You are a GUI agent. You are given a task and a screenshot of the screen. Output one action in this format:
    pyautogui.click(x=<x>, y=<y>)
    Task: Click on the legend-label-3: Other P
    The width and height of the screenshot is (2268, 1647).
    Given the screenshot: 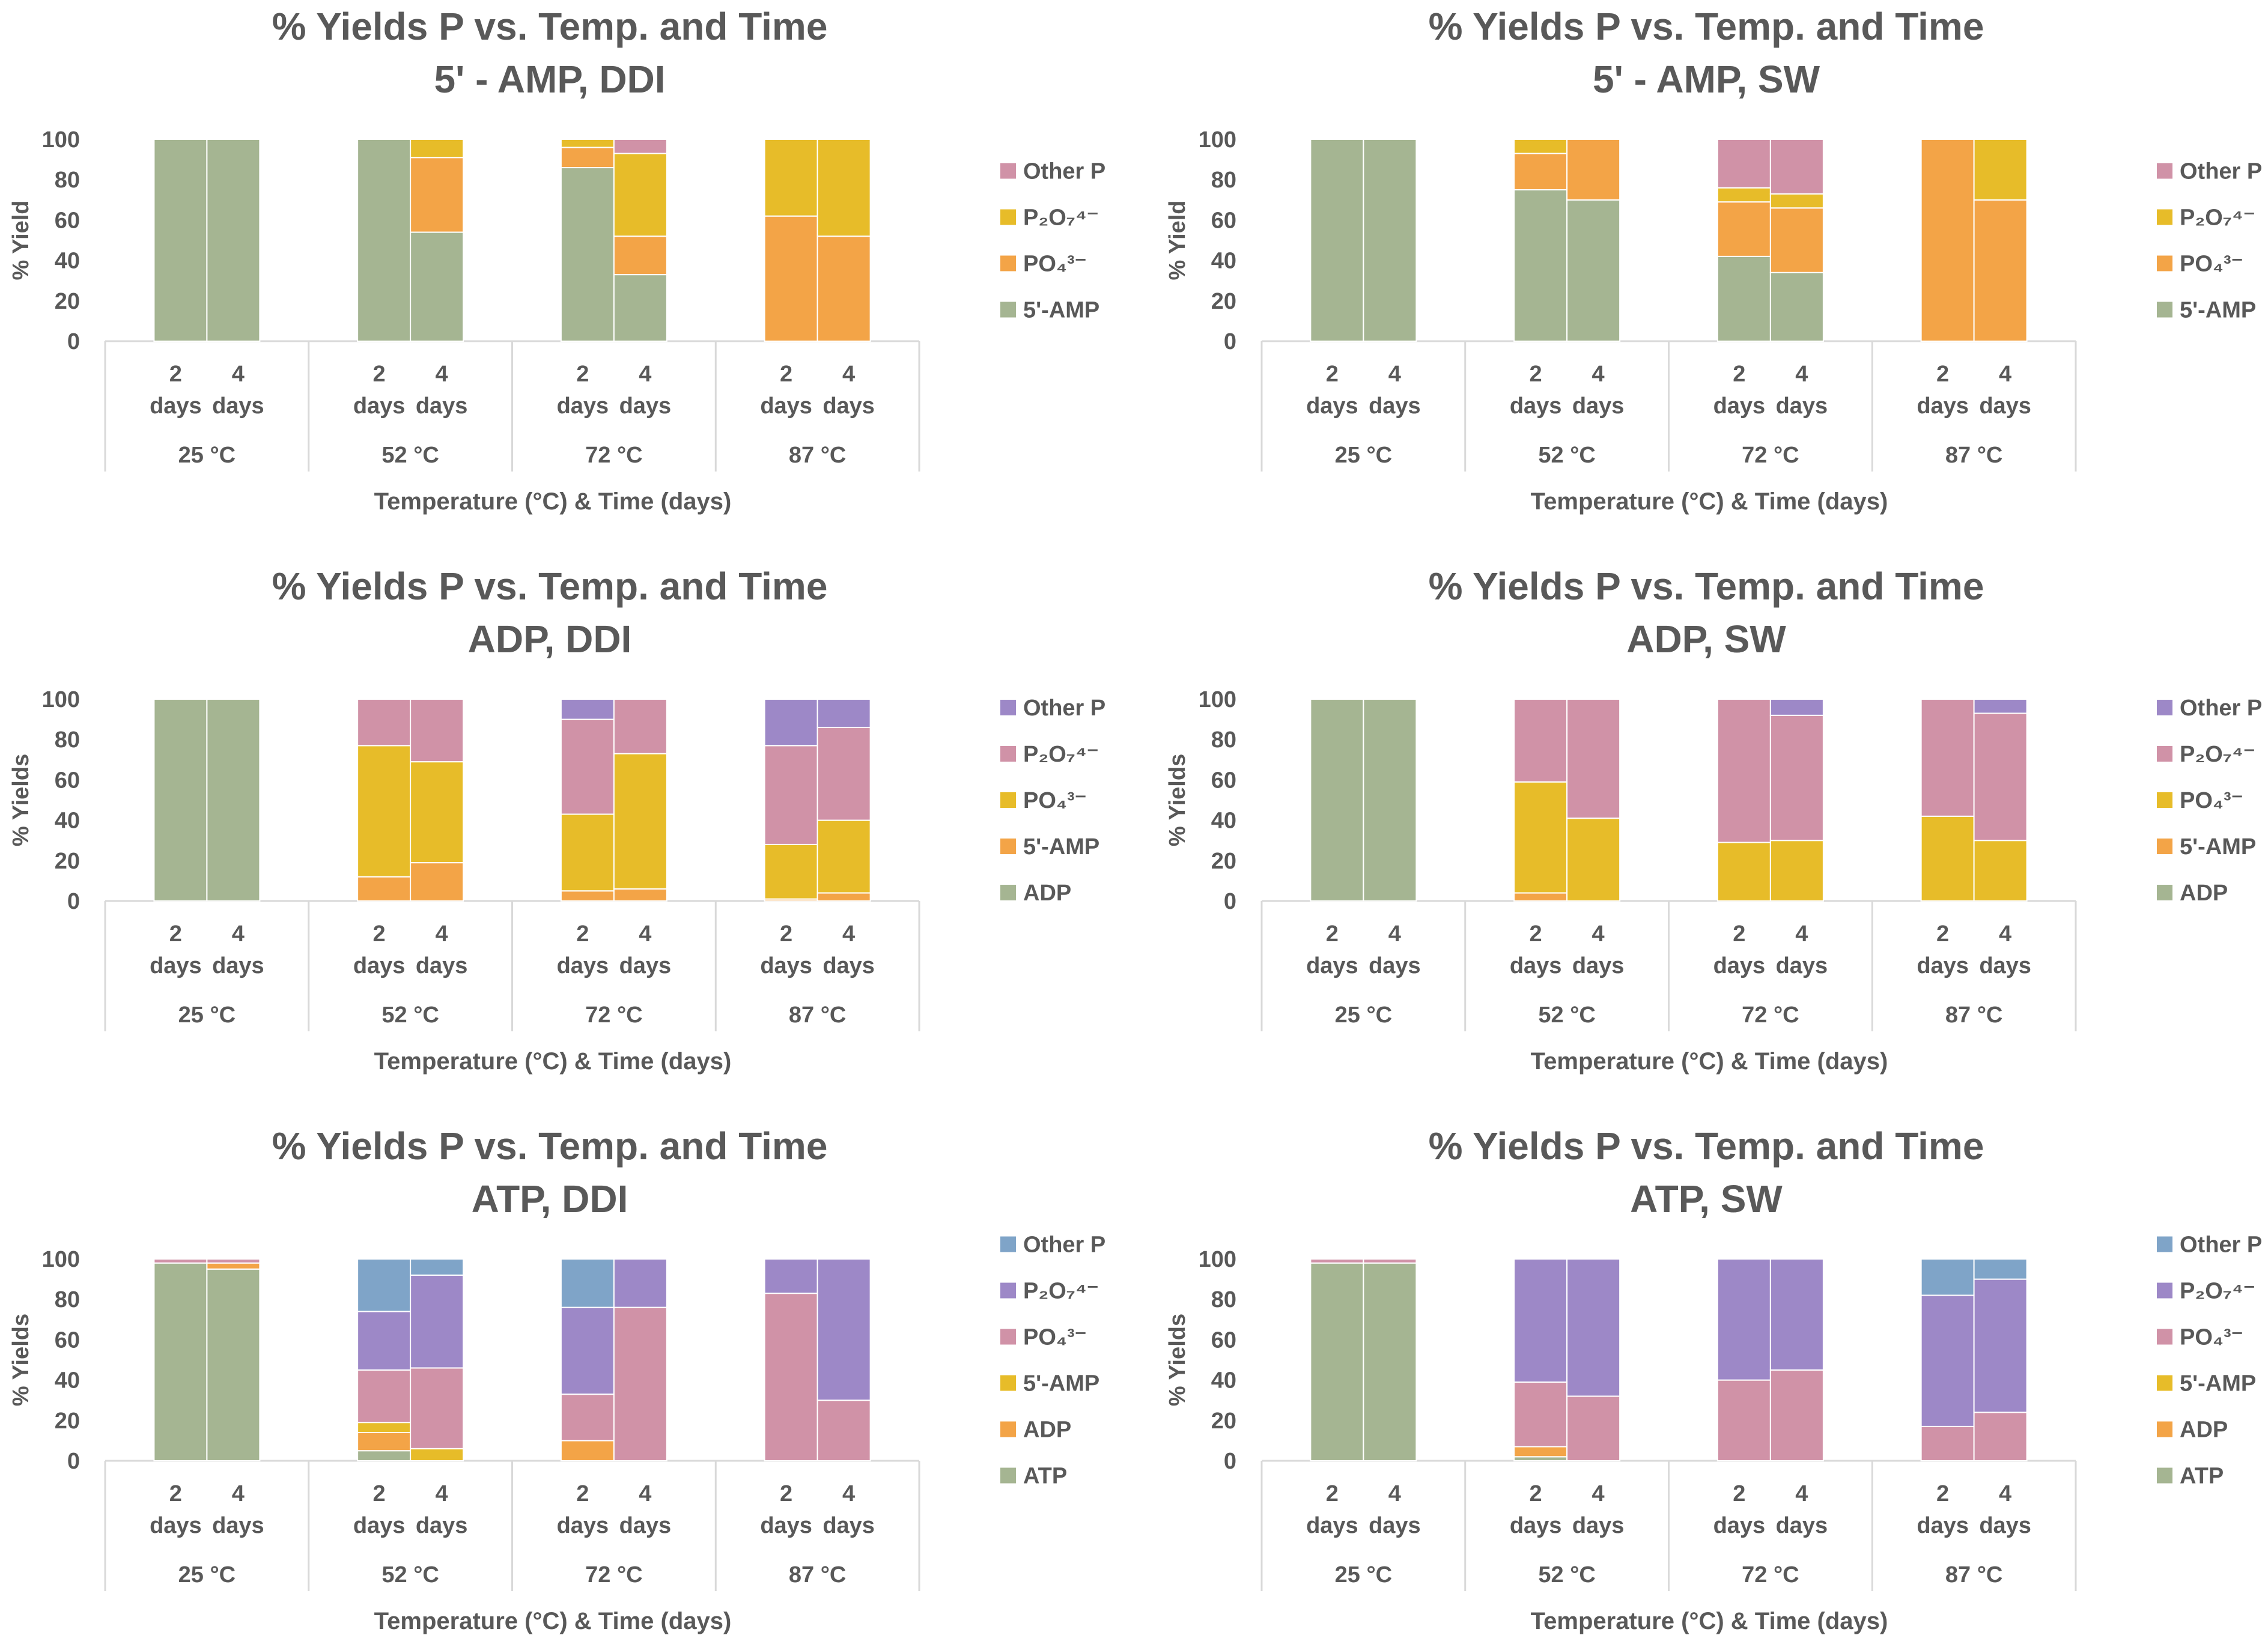 What is the action you would take?
    pyautogui.click(x=2221, y=171)
    